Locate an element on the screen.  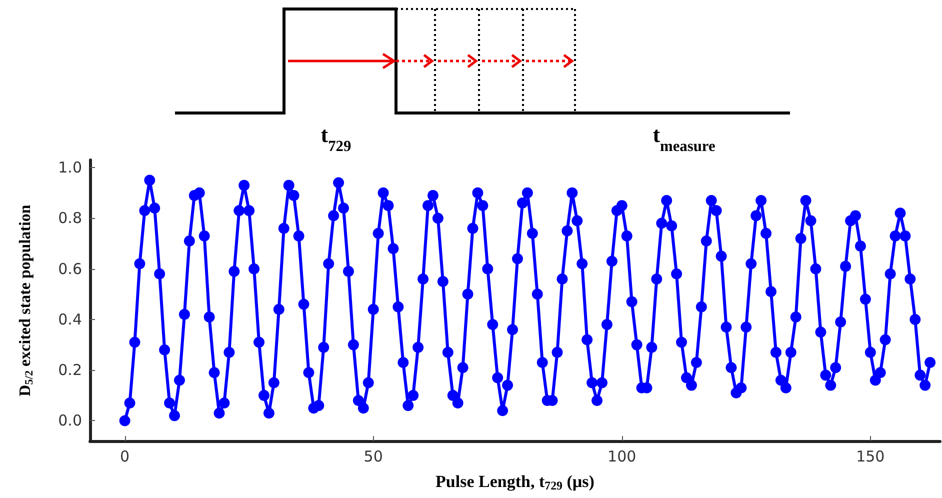
y-tick-label: 0.2 is located at coordinates (70, 370).